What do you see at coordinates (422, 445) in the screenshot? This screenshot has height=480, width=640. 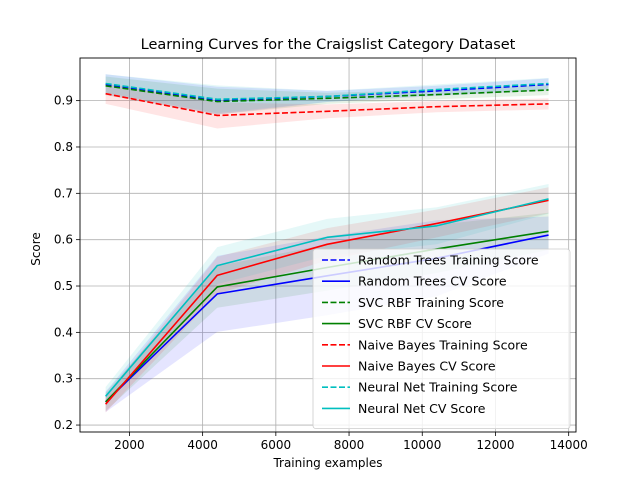 I see `x-tick-label: 10000` at bounding box center [422, 445].